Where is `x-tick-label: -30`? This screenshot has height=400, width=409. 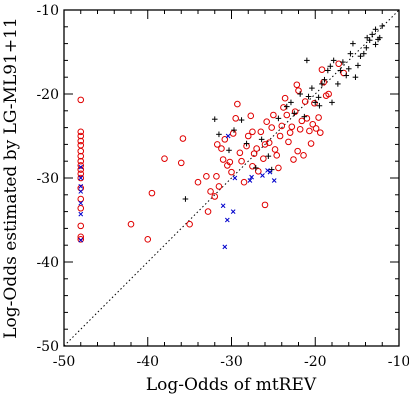
x-tick-label: -30 is located at coordinates (231, 362).